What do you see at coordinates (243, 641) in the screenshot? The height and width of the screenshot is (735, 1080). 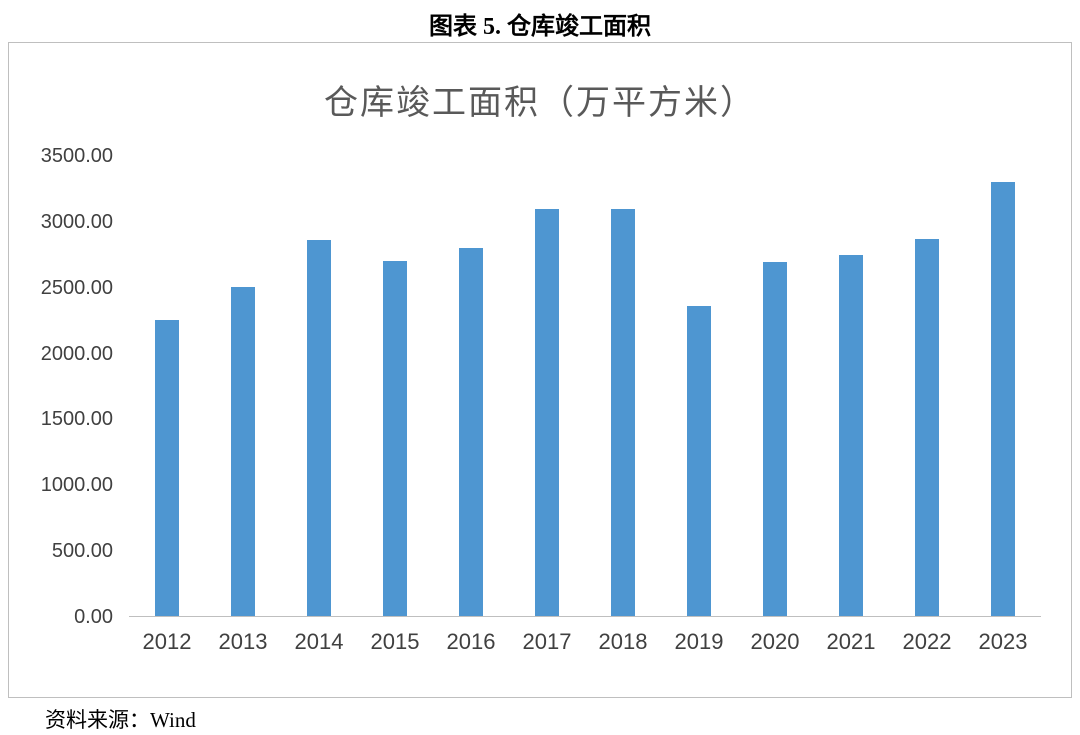 I see `x-tick-label: 2013` at bounding box center [243, 641].